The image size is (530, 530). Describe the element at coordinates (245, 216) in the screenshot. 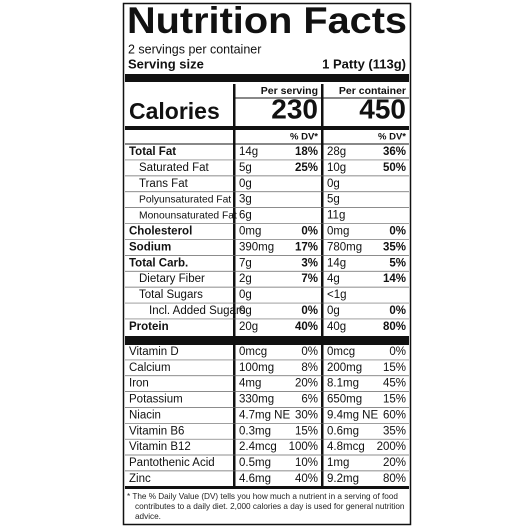

I see `amount: 6g` at that location.